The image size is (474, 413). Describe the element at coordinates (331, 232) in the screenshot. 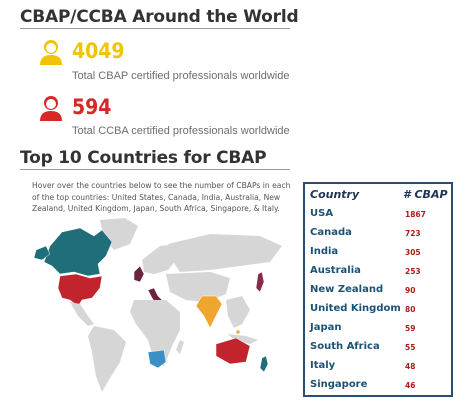

I see `table-cell-country: Canada` at that location.